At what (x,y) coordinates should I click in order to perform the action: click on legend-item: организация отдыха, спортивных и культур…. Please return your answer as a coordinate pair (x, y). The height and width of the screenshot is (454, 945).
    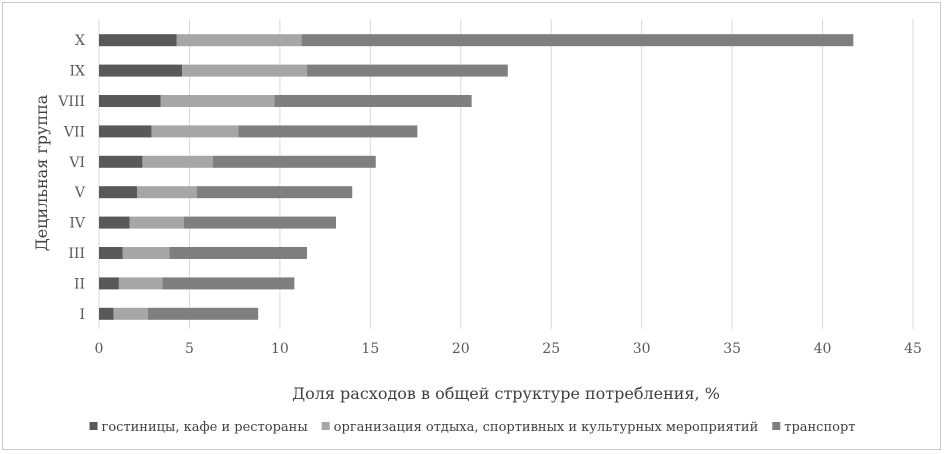
    Looking at the image, I should click on (540, 427).